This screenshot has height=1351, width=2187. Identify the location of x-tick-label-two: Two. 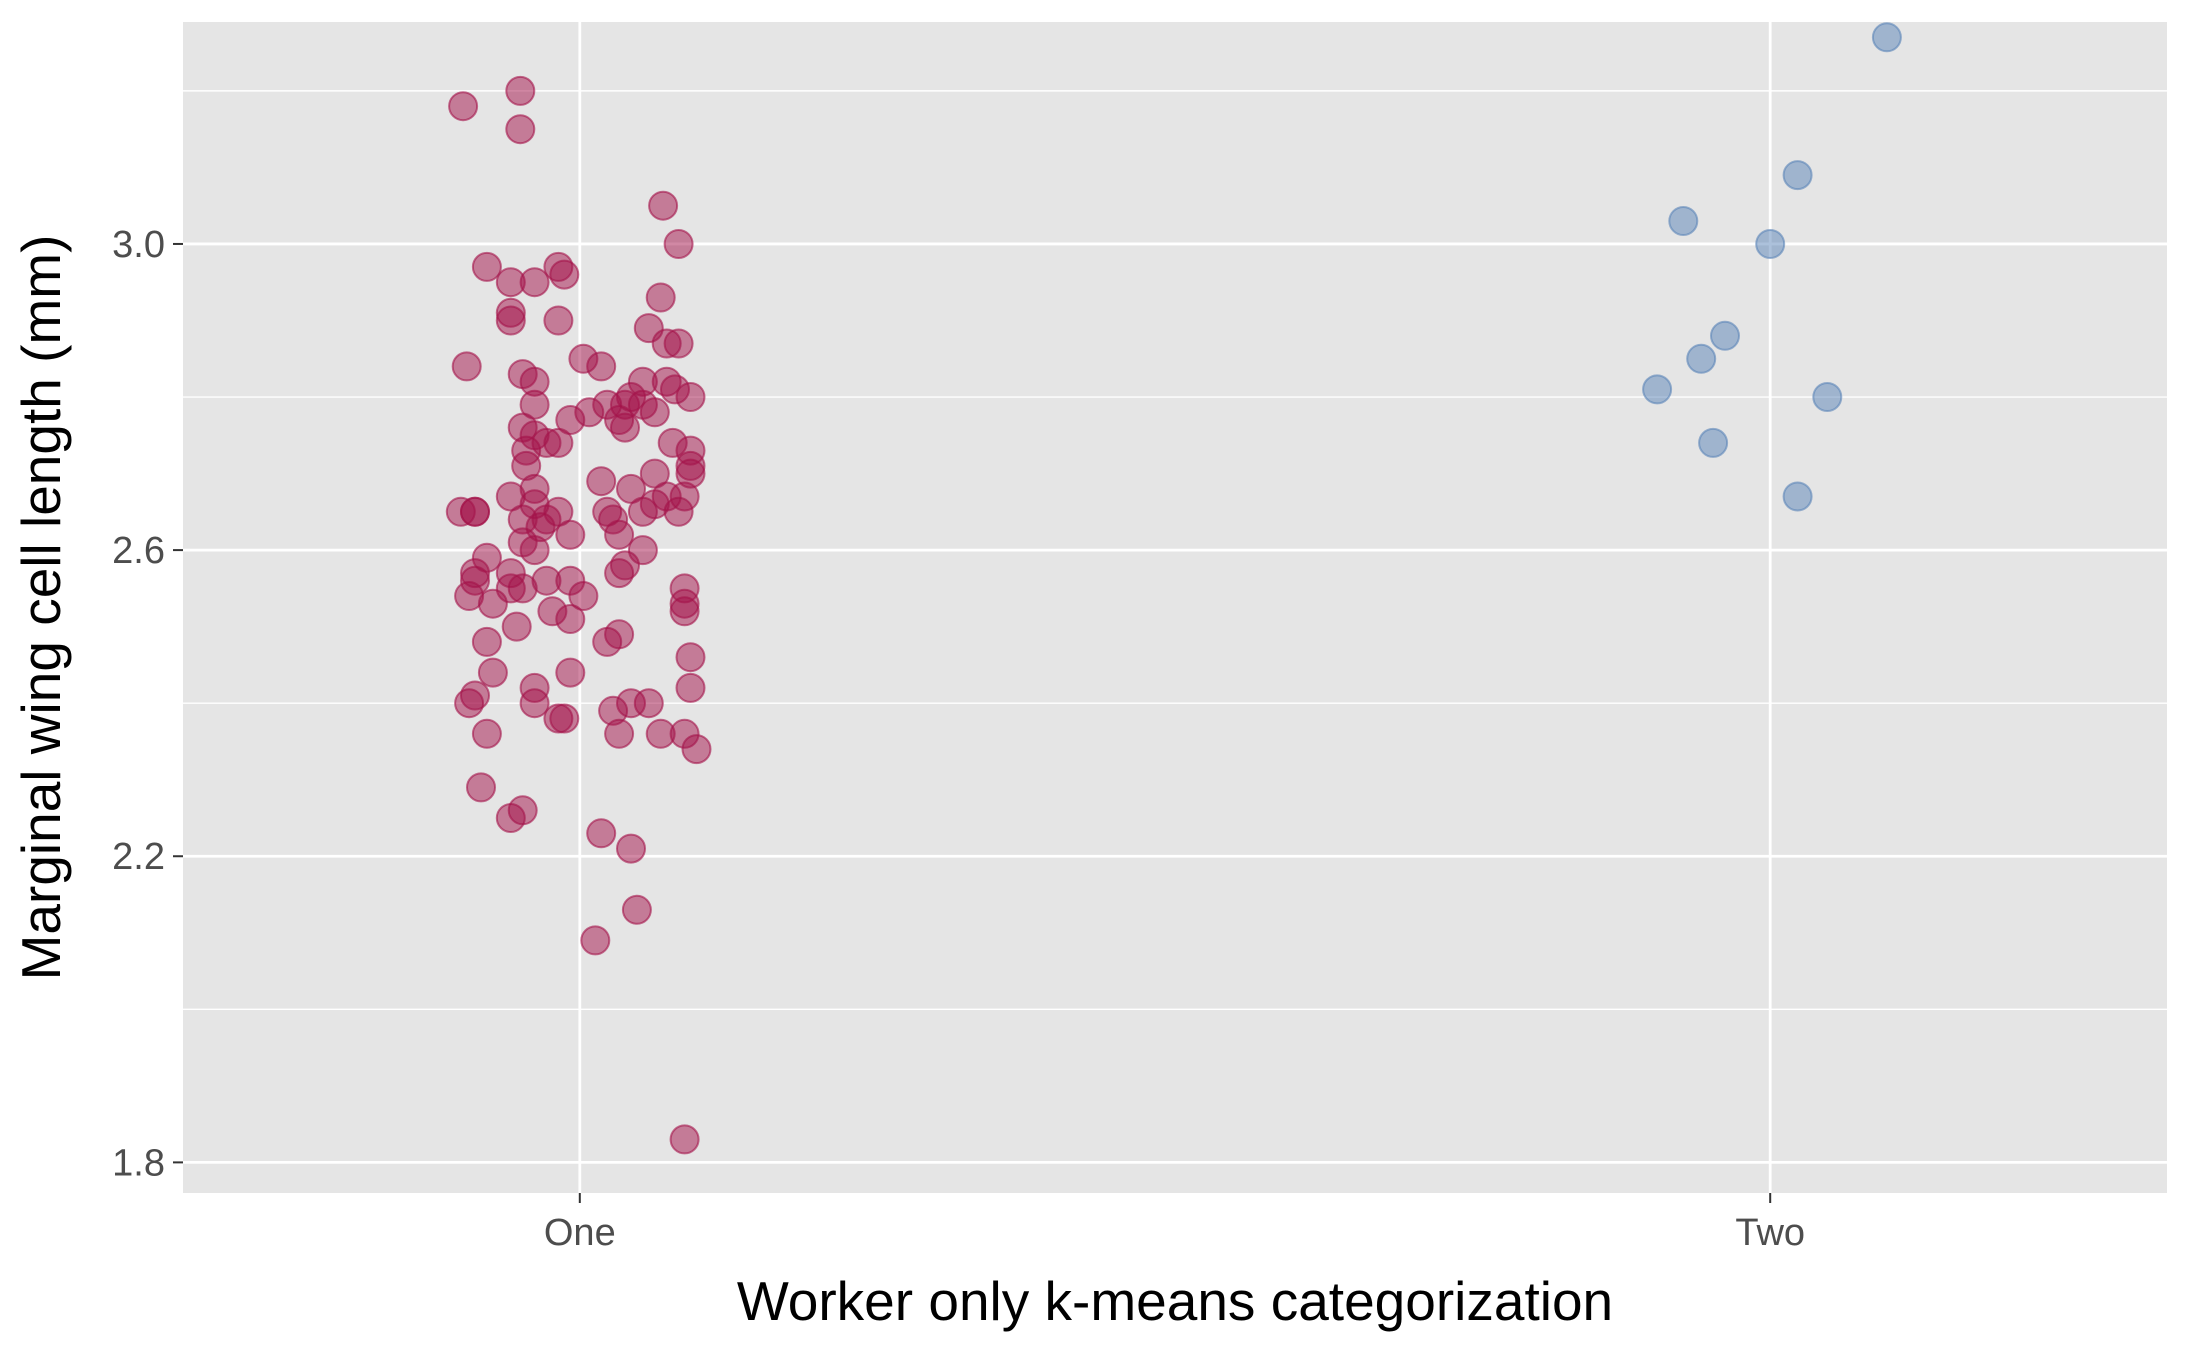
(1770, 1233).